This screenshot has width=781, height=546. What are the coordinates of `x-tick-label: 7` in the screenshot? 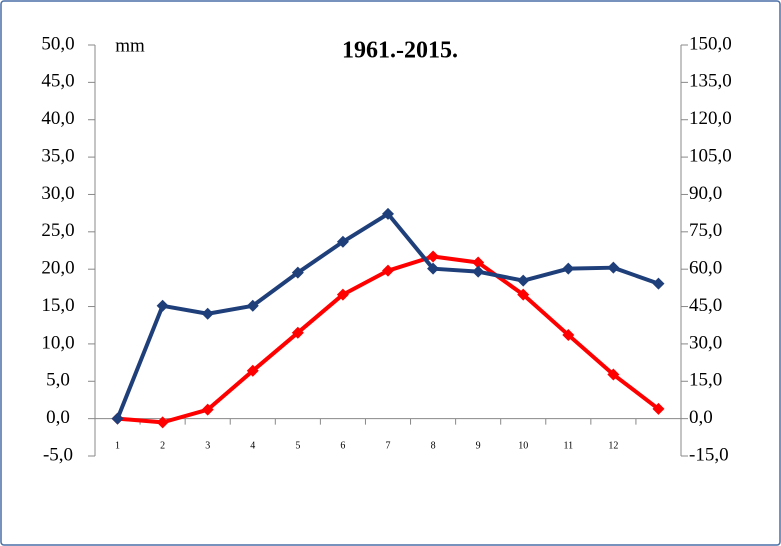 It's located at (388, 445).